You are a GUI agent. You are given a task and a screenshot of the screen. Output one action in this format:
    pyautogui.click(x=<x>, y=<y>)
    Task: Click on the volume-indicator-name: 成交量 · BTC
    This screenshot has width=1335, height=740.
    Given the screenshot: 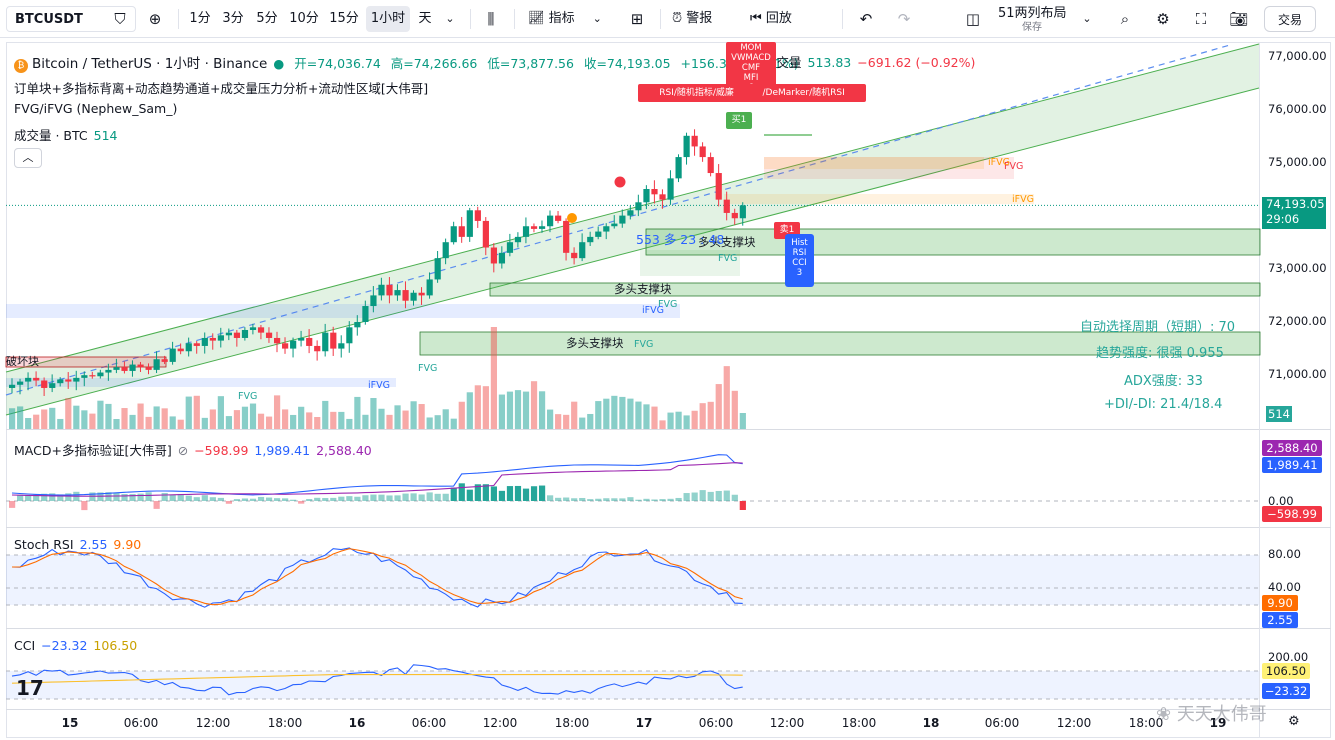 What is the action you would take?
    pyautogui.click(x=51, y=135)
    